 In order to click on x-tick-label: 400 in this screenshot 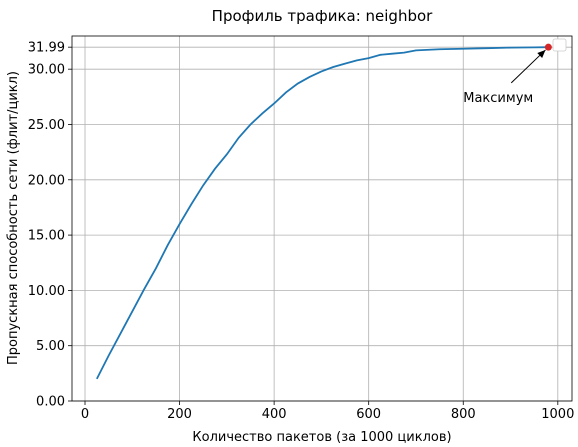, I will do `click(274, 414)`.